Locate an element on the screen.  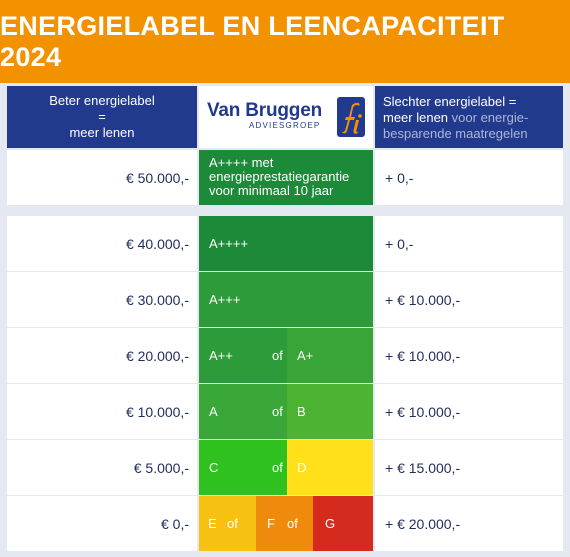
label-text: A+++ is located at coordinates (225, 299).